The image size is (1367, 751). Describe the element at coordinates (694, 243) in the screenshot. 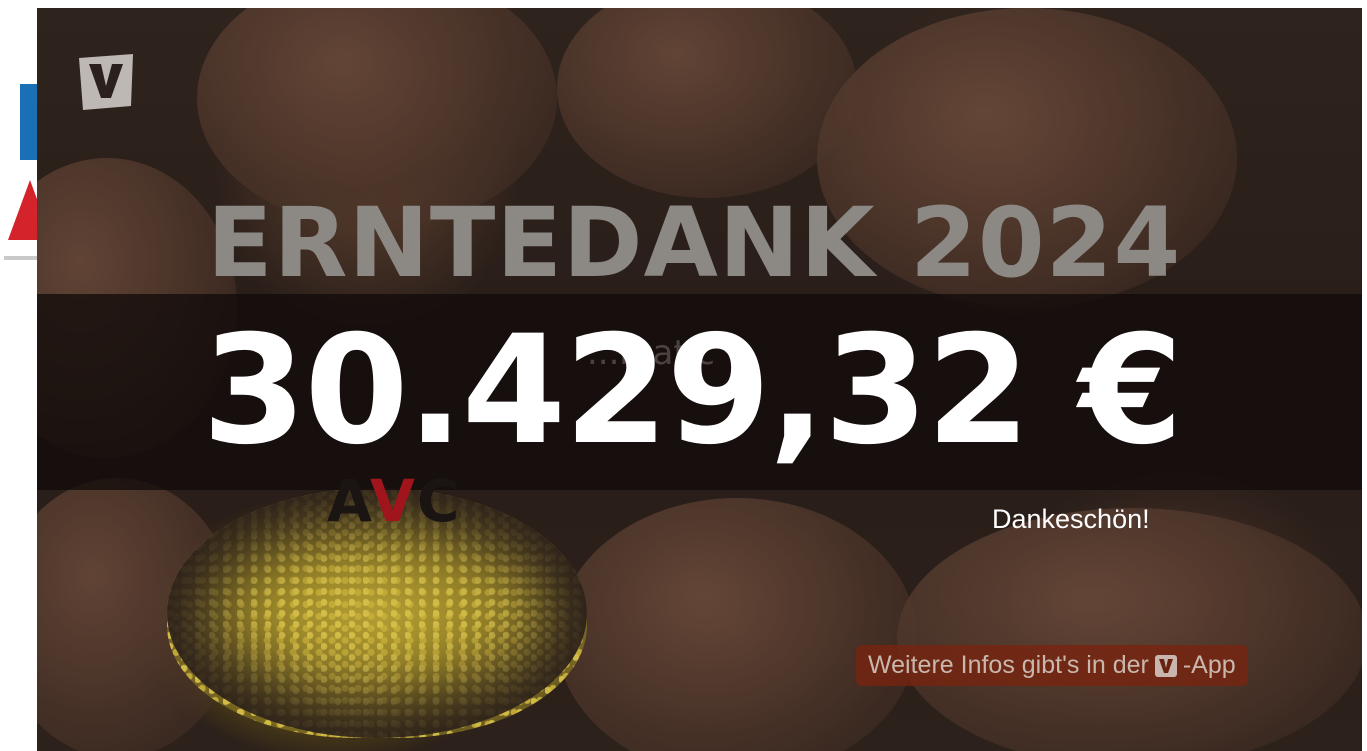

I see `campaign-title: ERNTEDANK 2024` at that location.